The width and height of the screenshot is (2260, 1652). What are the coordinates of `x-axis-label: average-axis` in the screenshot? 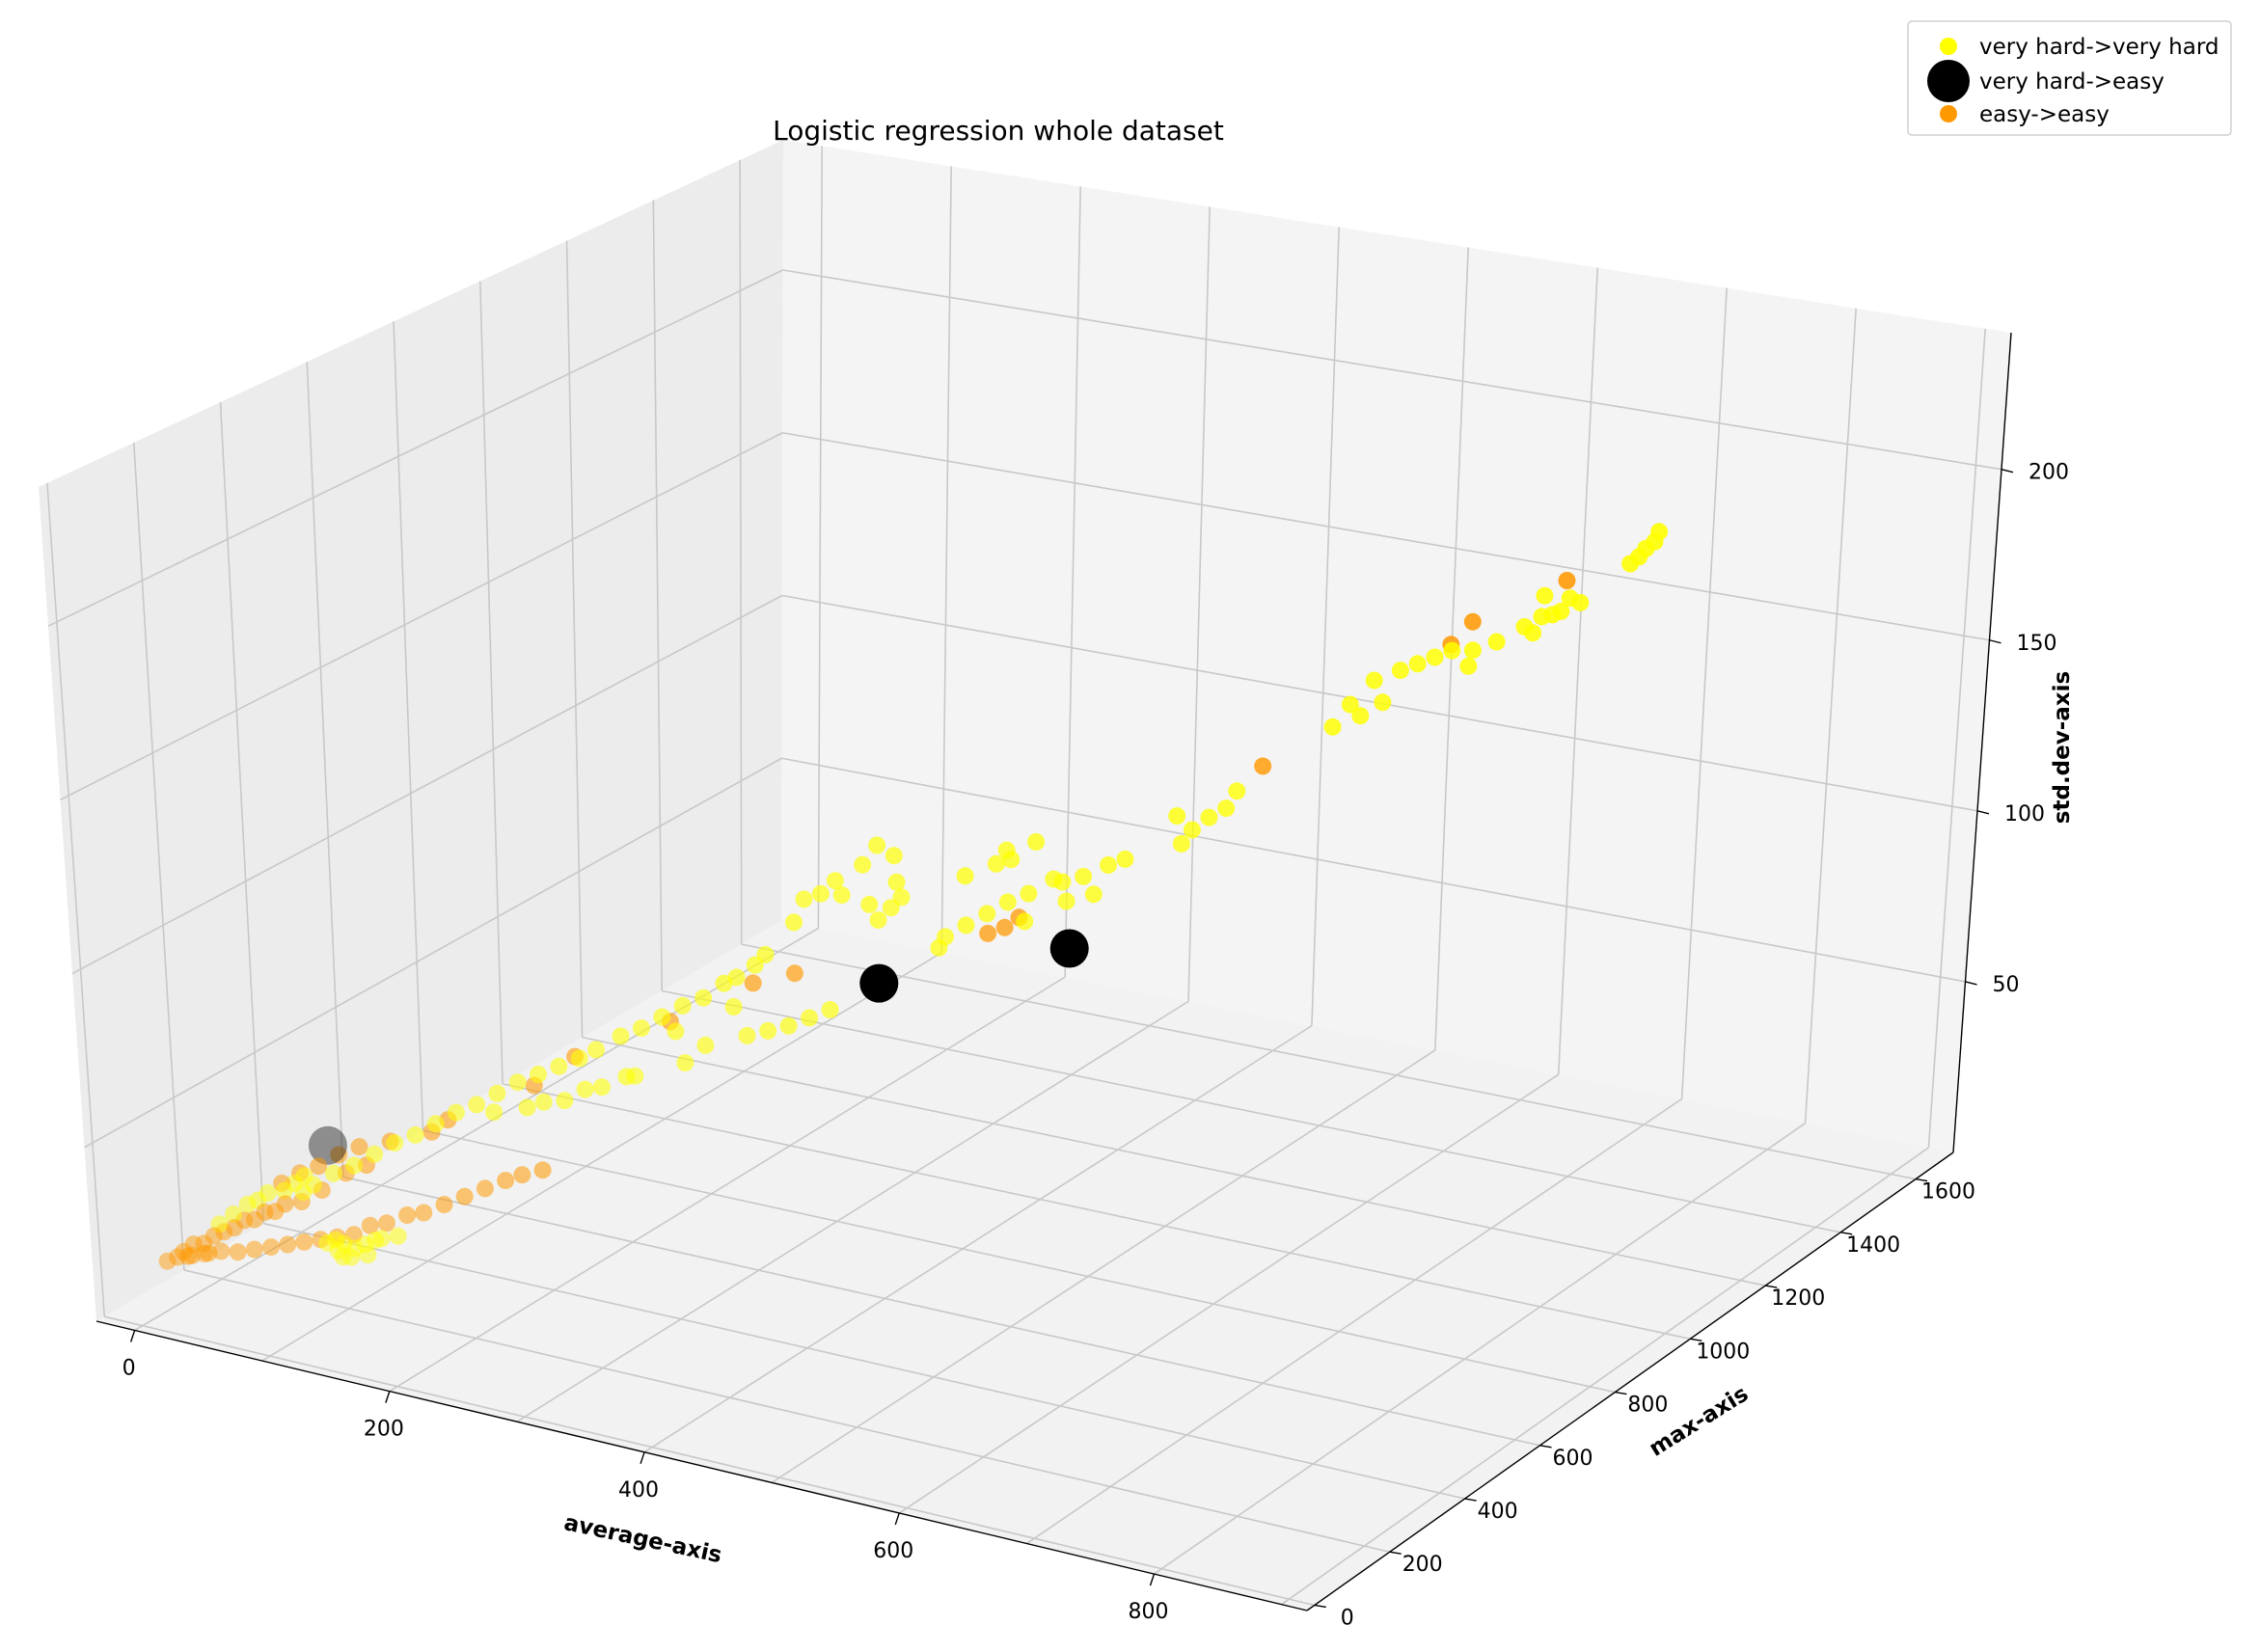 It's located at (642, 1539).